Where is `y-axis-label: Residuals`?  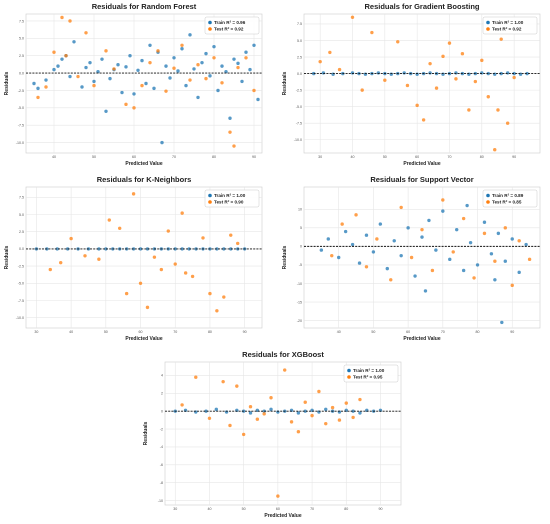 y-axis-label: Residuals is located at coordinates (285, 83).